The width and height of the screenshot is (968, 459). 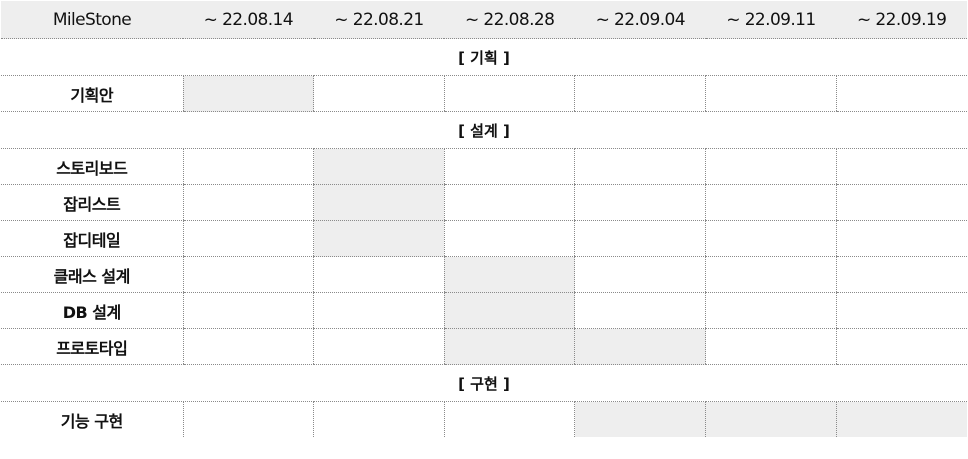 What do you see at coordinates (379, 20) in the screenshot?
I see `week-header: ~ 22.08.21` at bounding box center [379, 20].